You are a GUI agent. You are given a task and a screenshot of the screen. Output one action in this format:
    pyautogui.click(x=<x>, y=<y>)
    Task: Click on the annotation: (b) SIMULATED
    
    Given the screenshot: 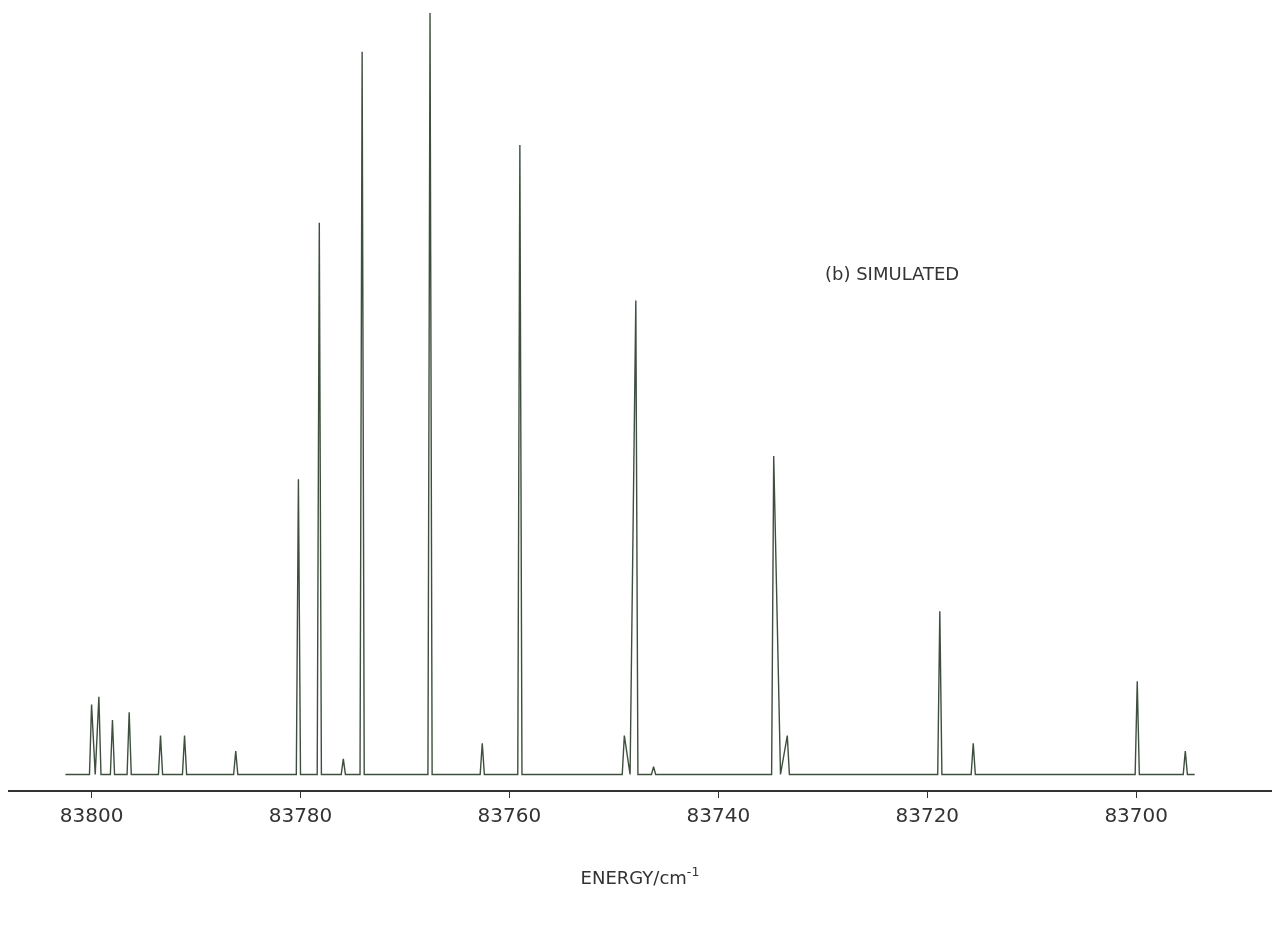 What is the action you would take?
    pyautogui.click(x=892, y=273)
    